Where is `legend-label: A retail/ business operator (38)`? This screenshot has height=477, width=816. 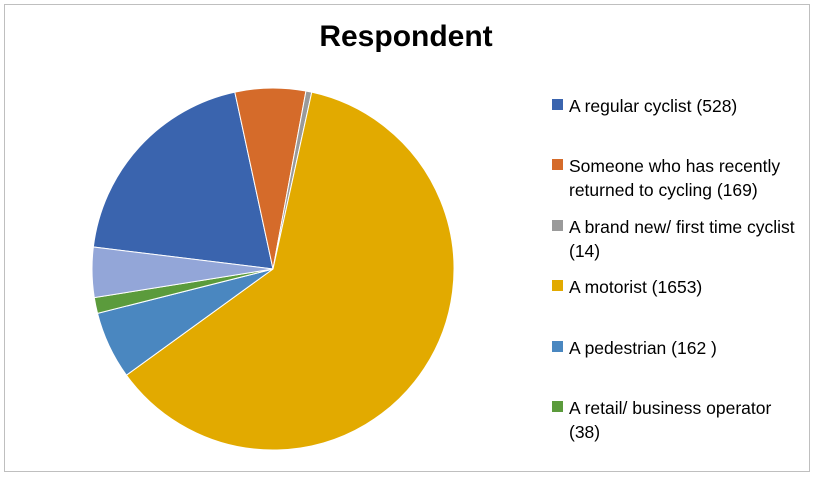
legend-label: A retail/ business operator (38) is located at coordinates (670, 420).